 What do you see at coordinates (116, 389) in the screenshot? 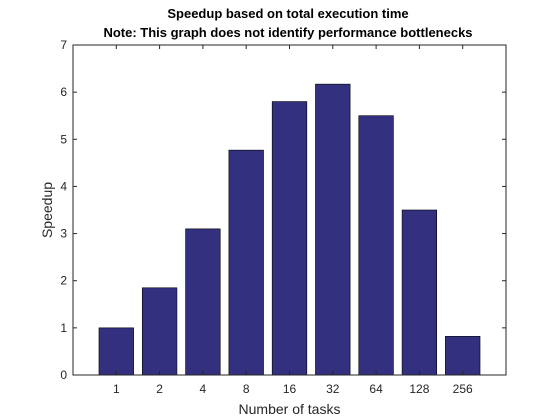
I see `x-tick-label: 1` at bounding box center [116, 389].